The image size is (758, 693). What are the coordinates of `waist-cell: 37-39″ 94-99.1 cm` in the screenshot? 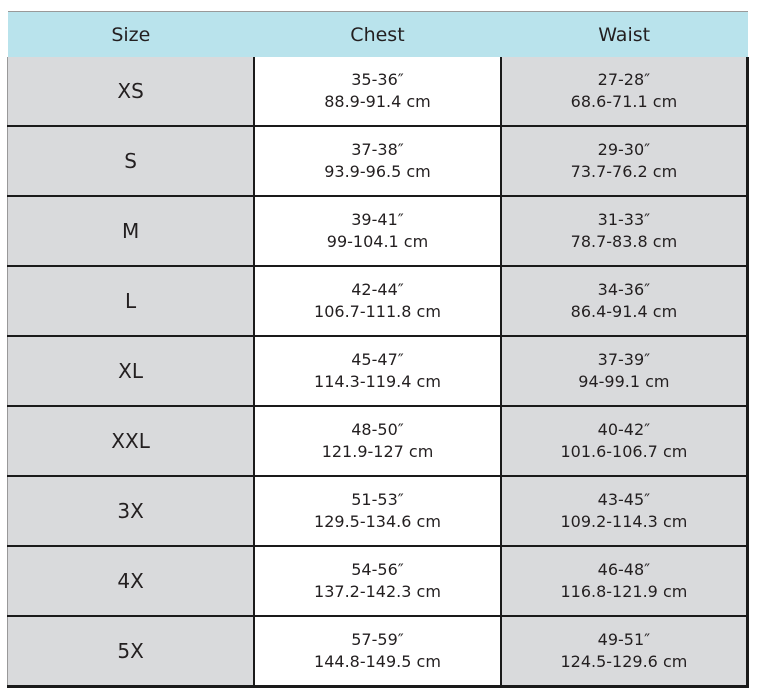 It's located at (624, 371).